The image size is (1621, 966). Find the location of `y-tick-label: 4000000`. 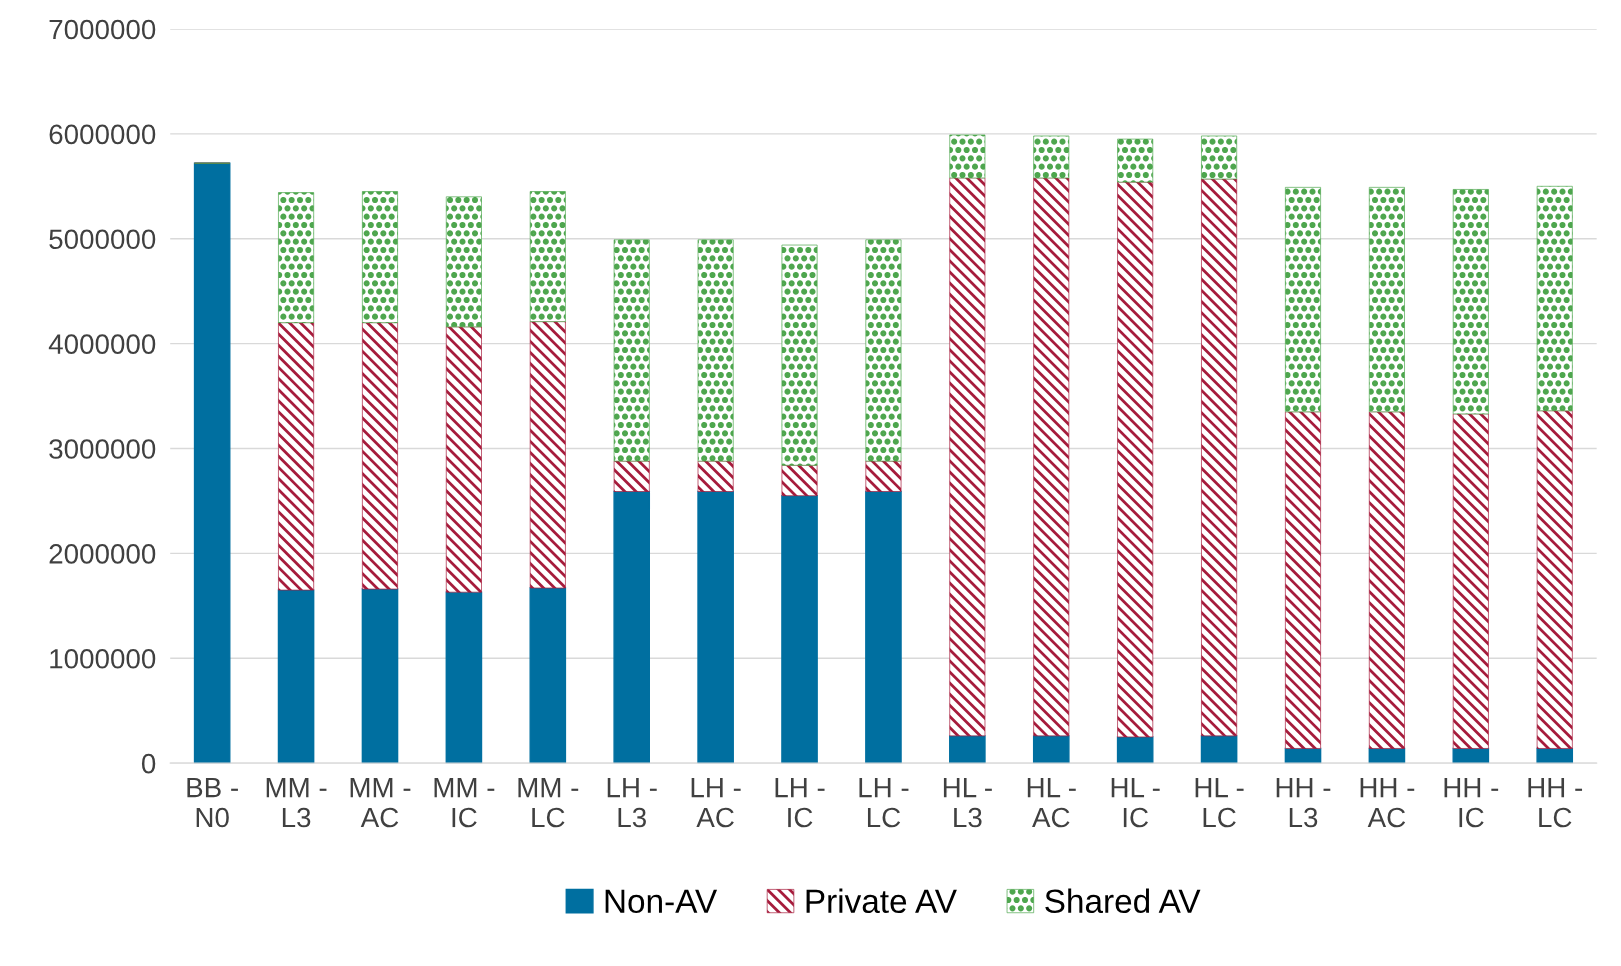

y-tick-label: 4000000 is located at coordinates (102, 344).